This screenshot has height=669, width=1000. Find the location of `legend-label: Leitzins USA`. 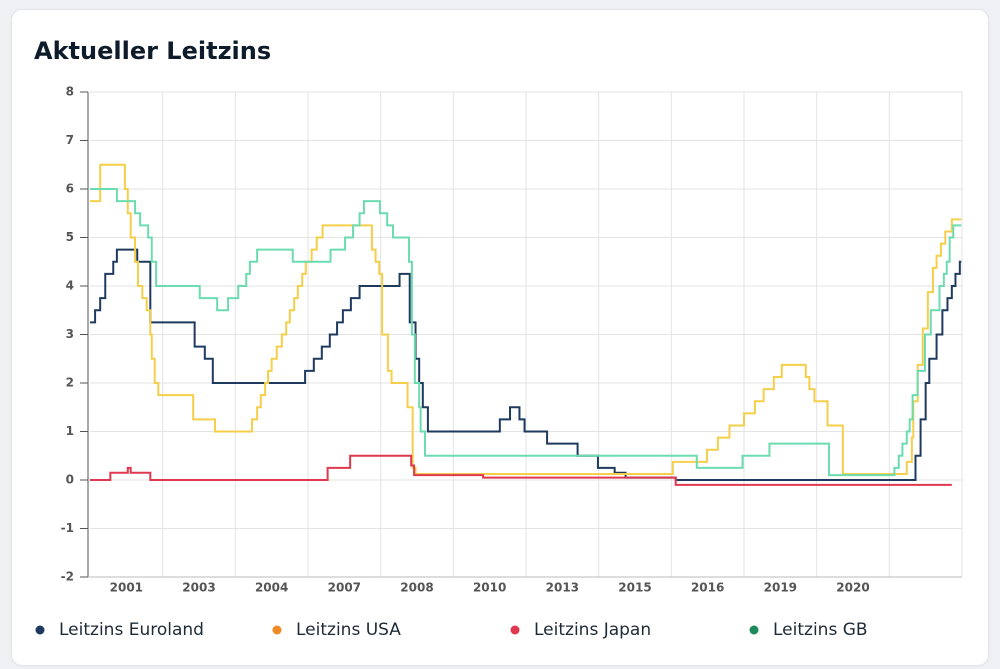

legend-label: Leitzins USA is located at coordinates (348, 630).